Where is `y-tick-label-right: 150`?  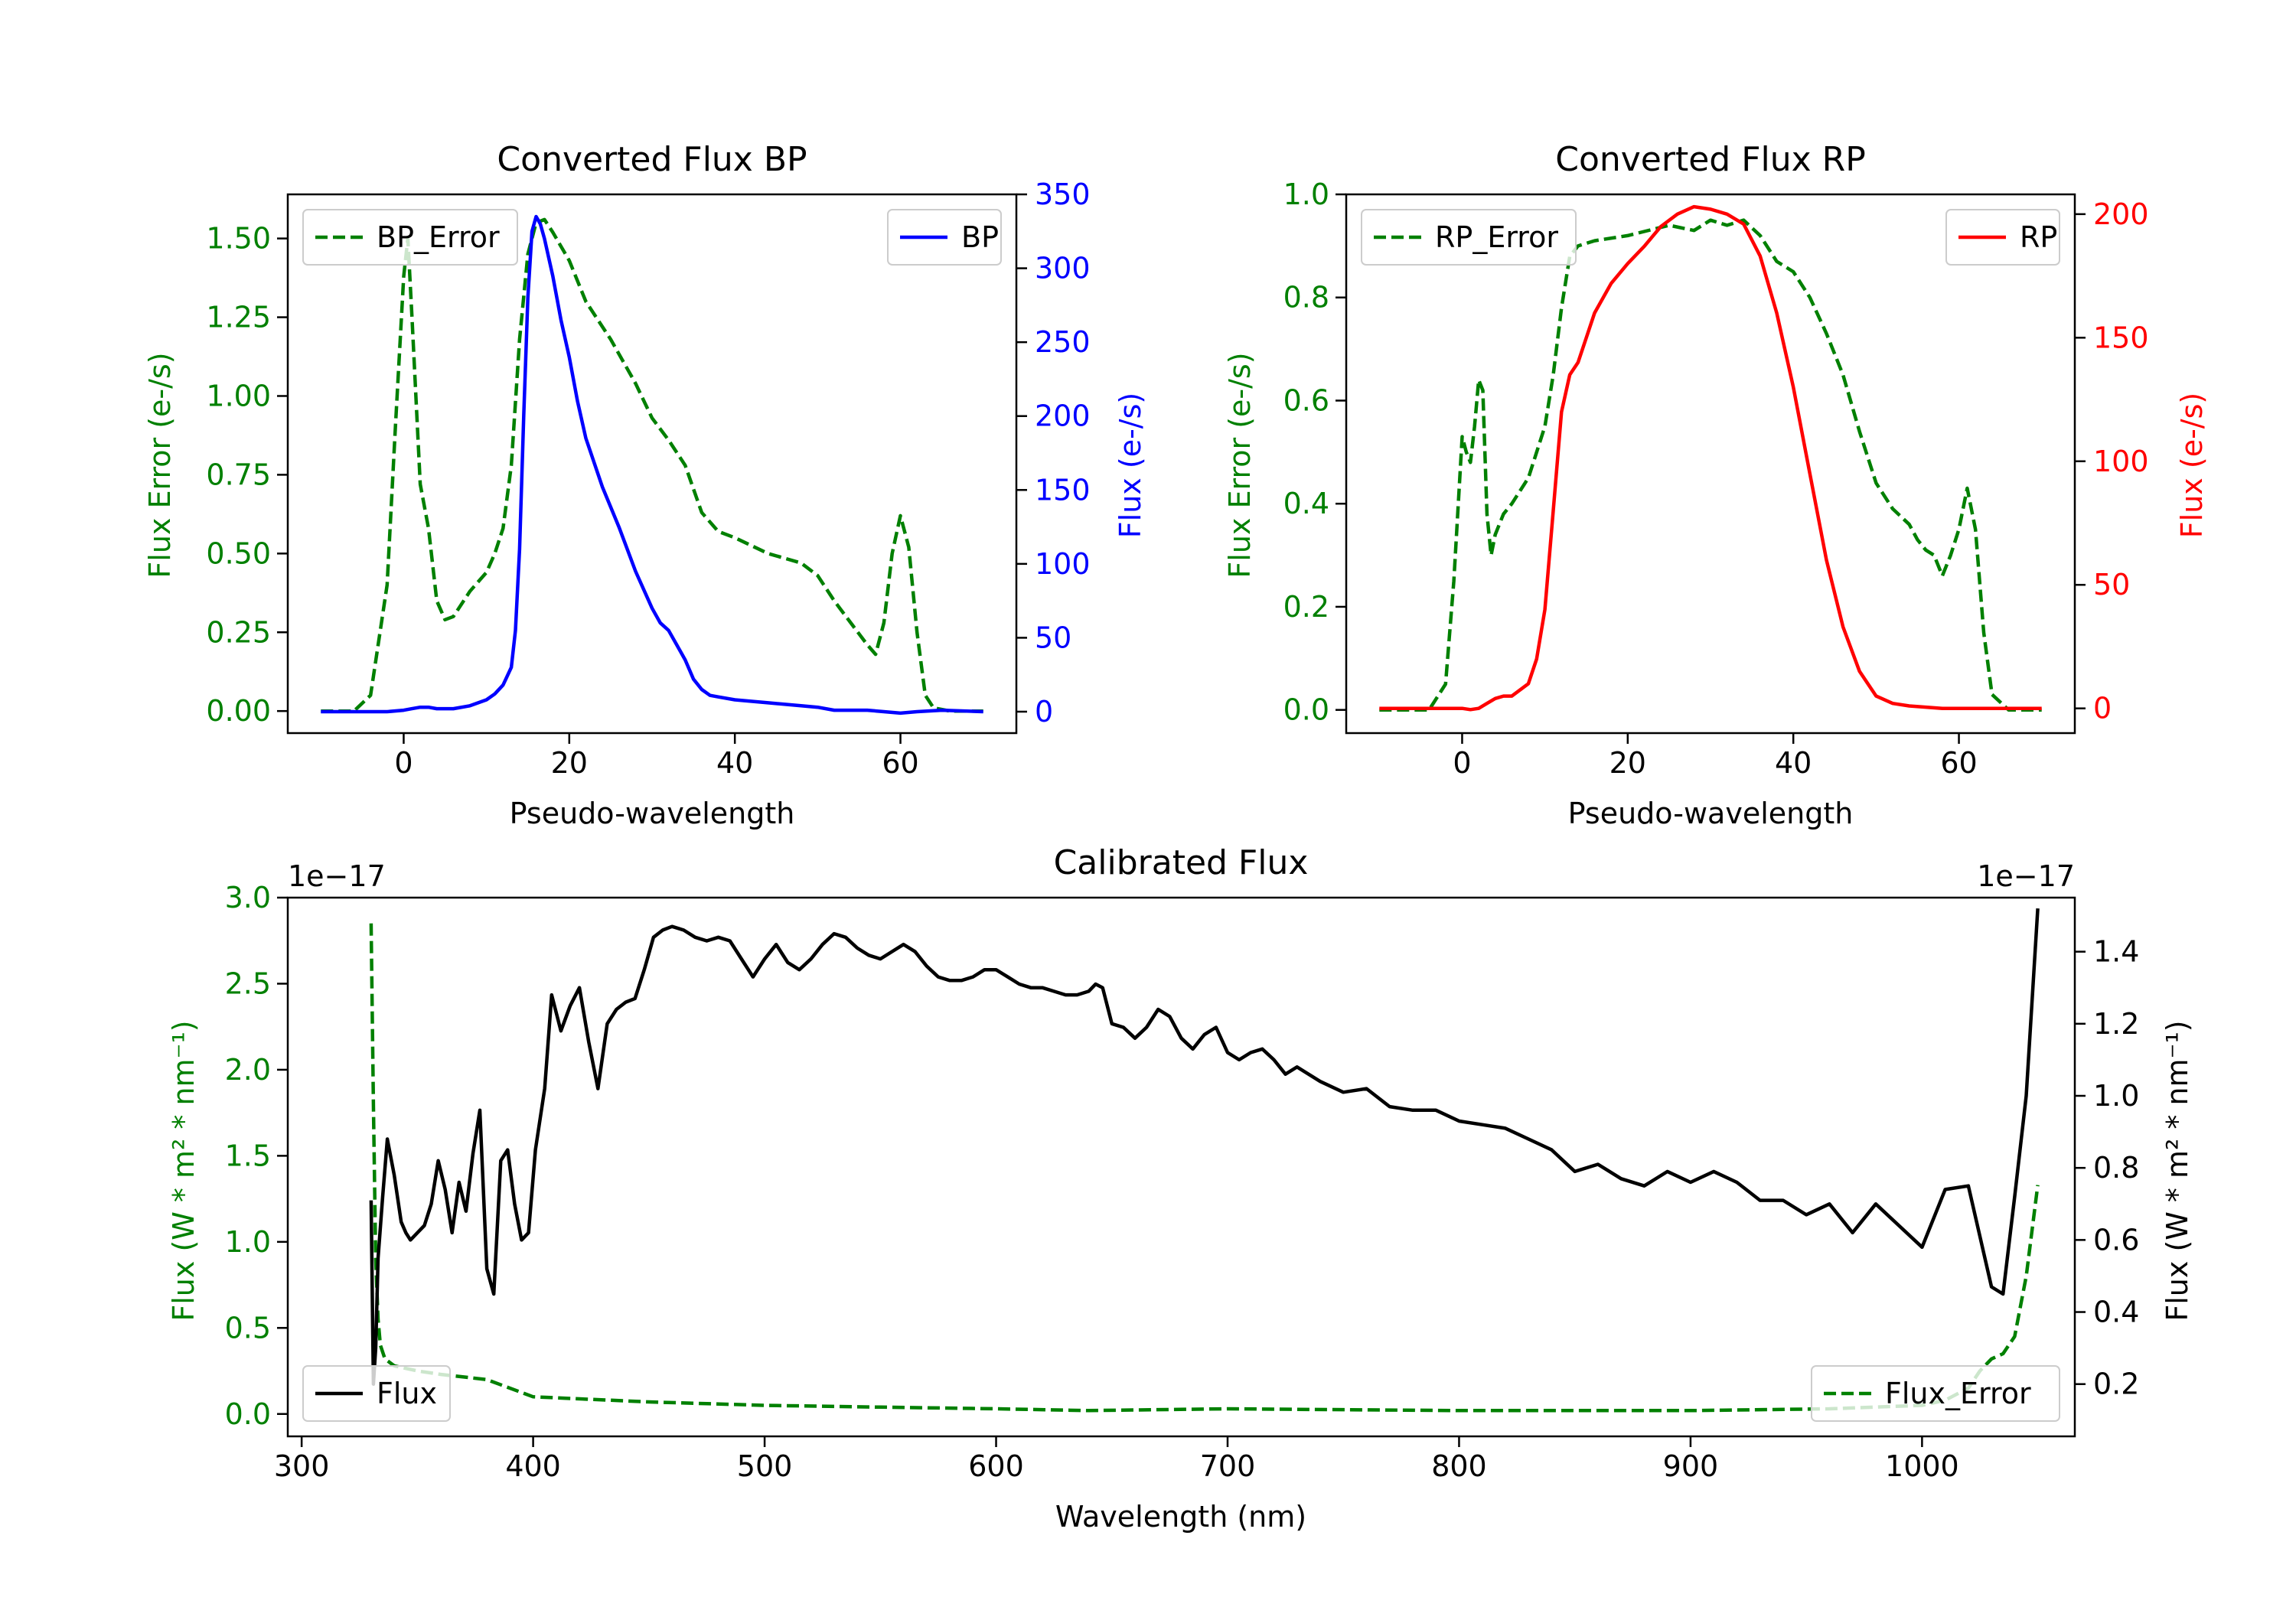 y-tick-label-right: 150 is located at coordinates (2121, 337).